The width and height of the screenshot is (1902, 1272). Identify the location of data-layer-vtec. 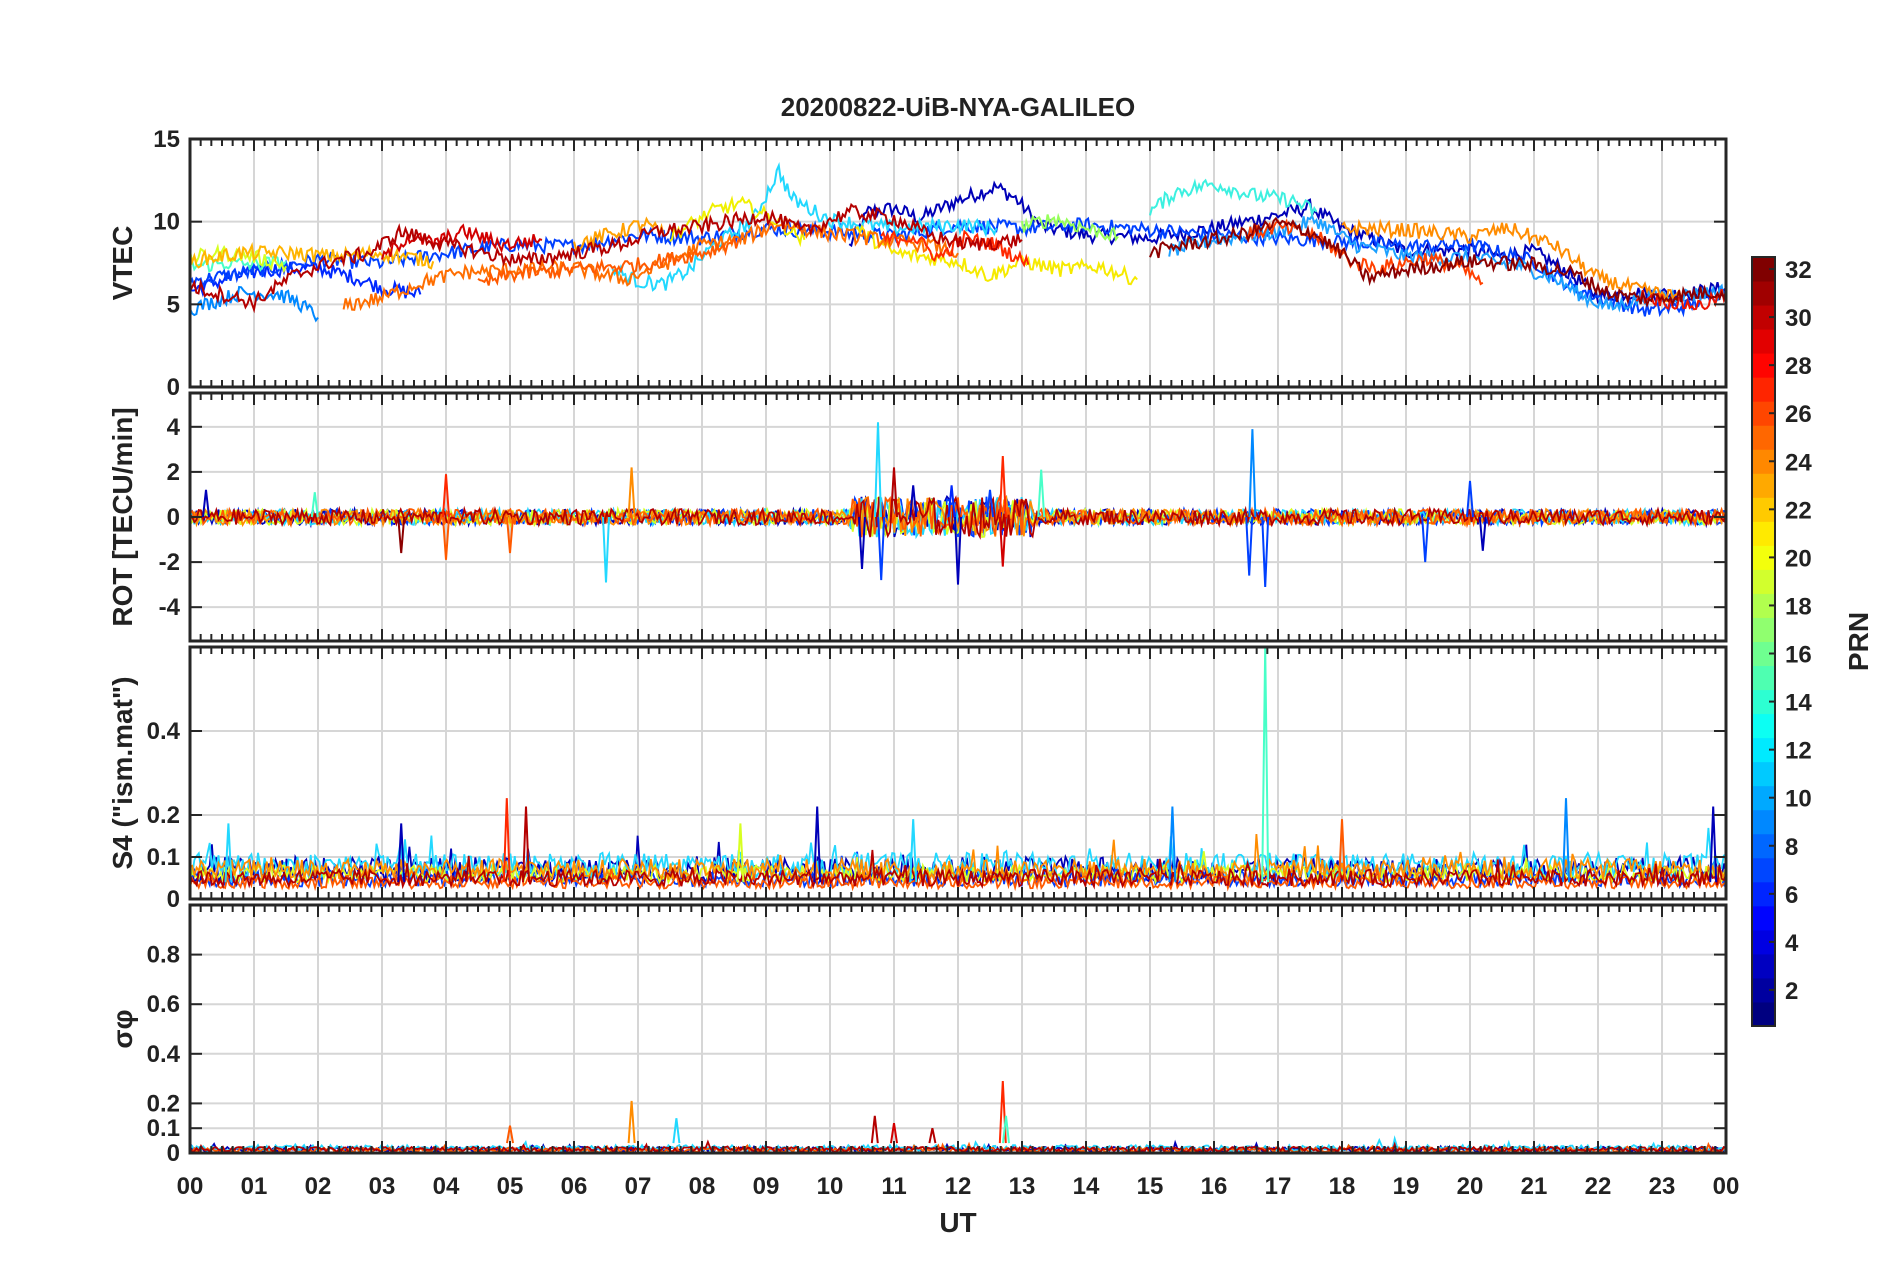
(958, 242).